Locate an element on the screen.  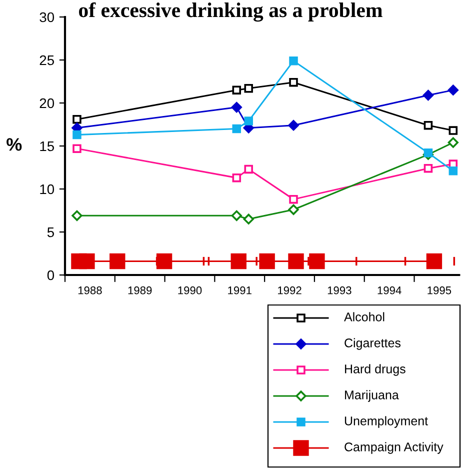
x-tick-label: 1989 is located at coordinates (140, 290).